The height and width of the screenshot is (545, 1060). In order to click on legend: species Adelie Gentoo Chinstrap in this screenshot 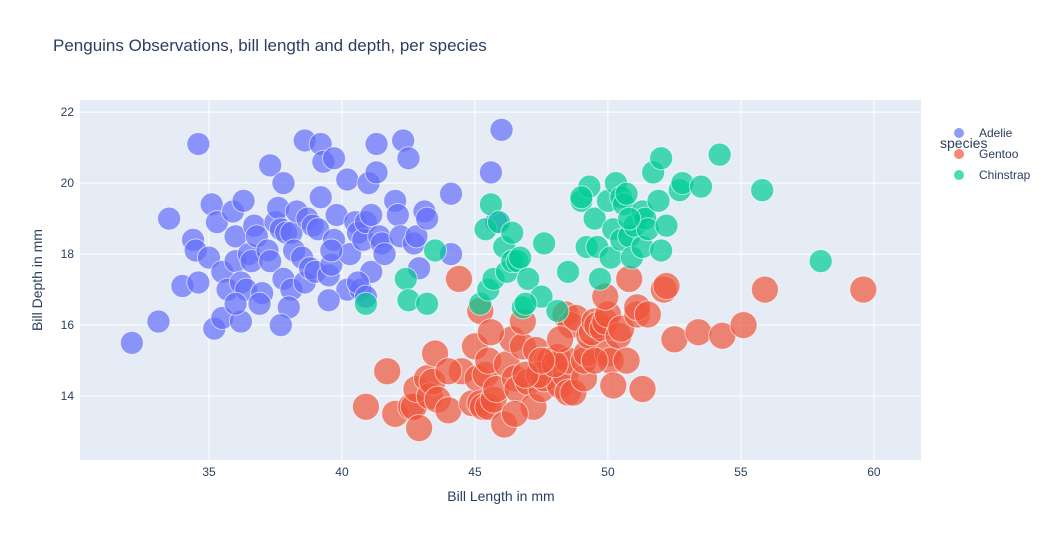, I will do `click(985, 154)`.